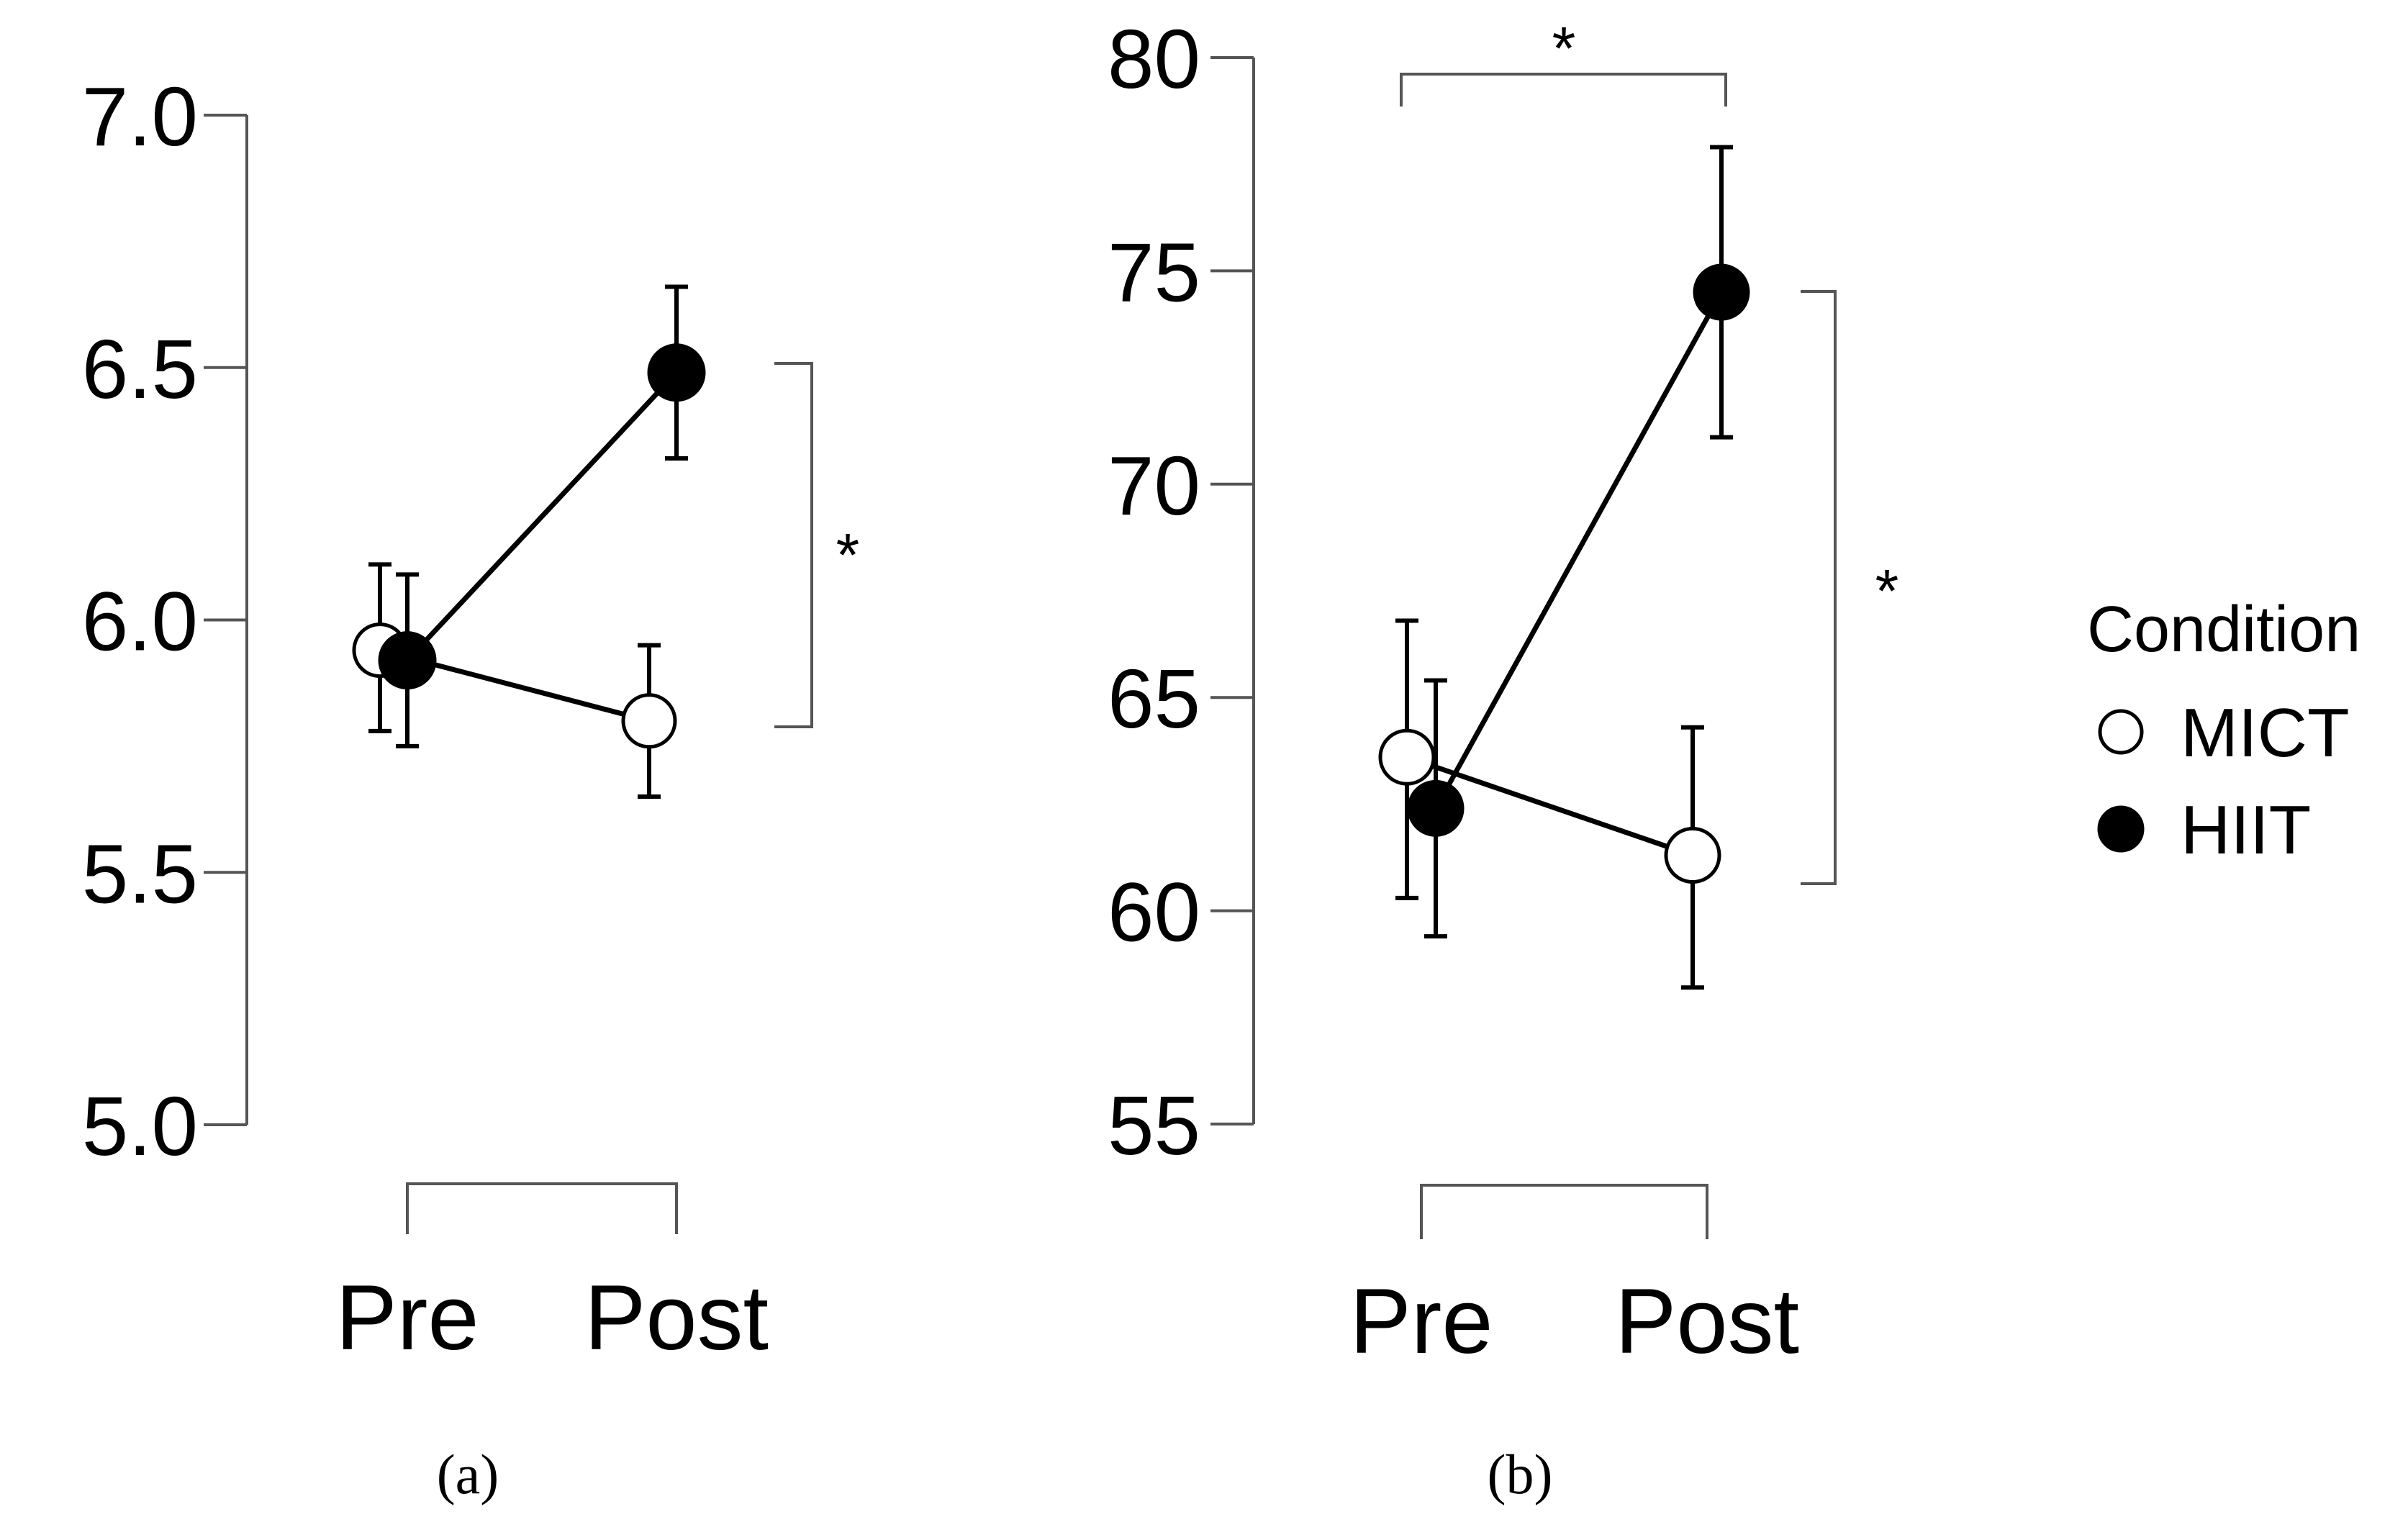  I want to click on panel-b-points, so click(1564, 573).